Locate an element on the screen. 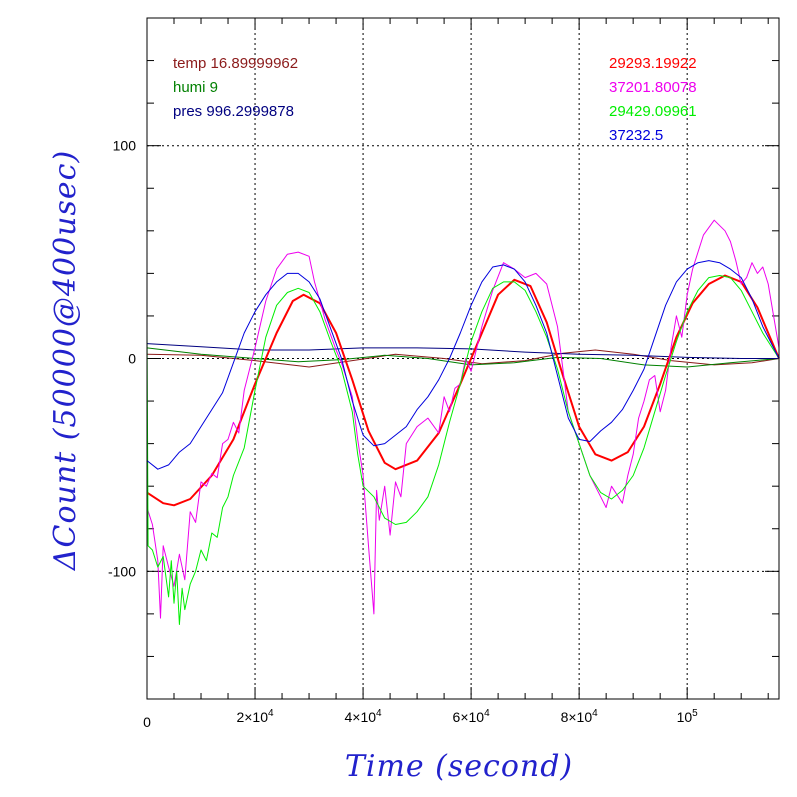  y-tick-label: 100 is located at coordinates (125, 146).